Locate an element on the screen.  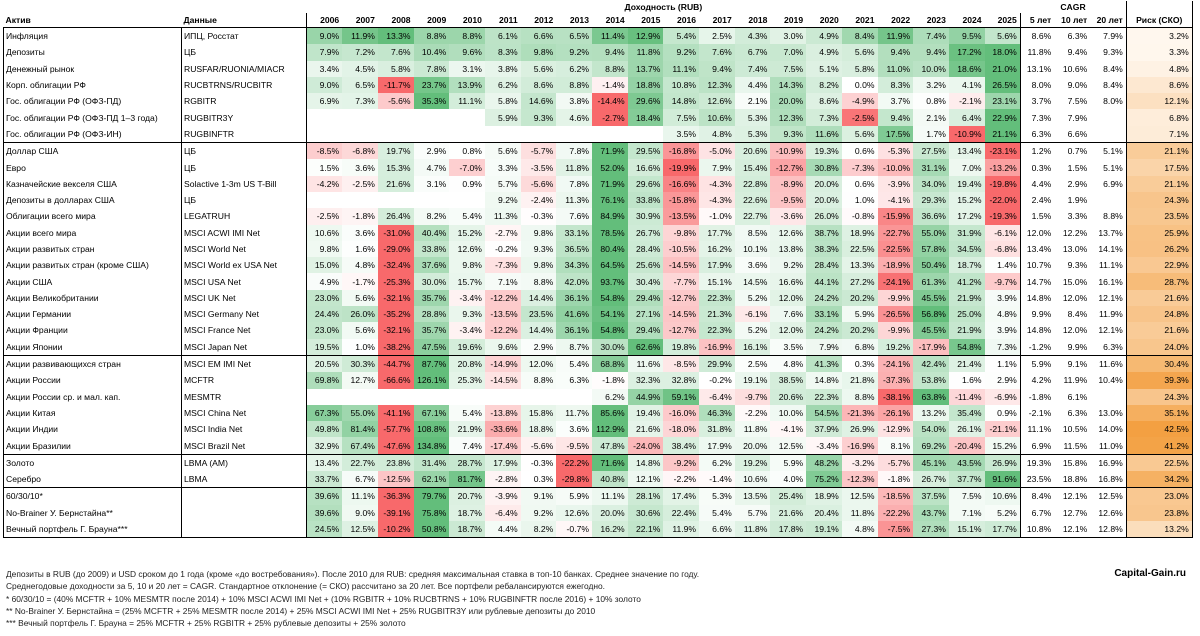
year-return-cell: 35.7% is located at coordinates (431, 298).